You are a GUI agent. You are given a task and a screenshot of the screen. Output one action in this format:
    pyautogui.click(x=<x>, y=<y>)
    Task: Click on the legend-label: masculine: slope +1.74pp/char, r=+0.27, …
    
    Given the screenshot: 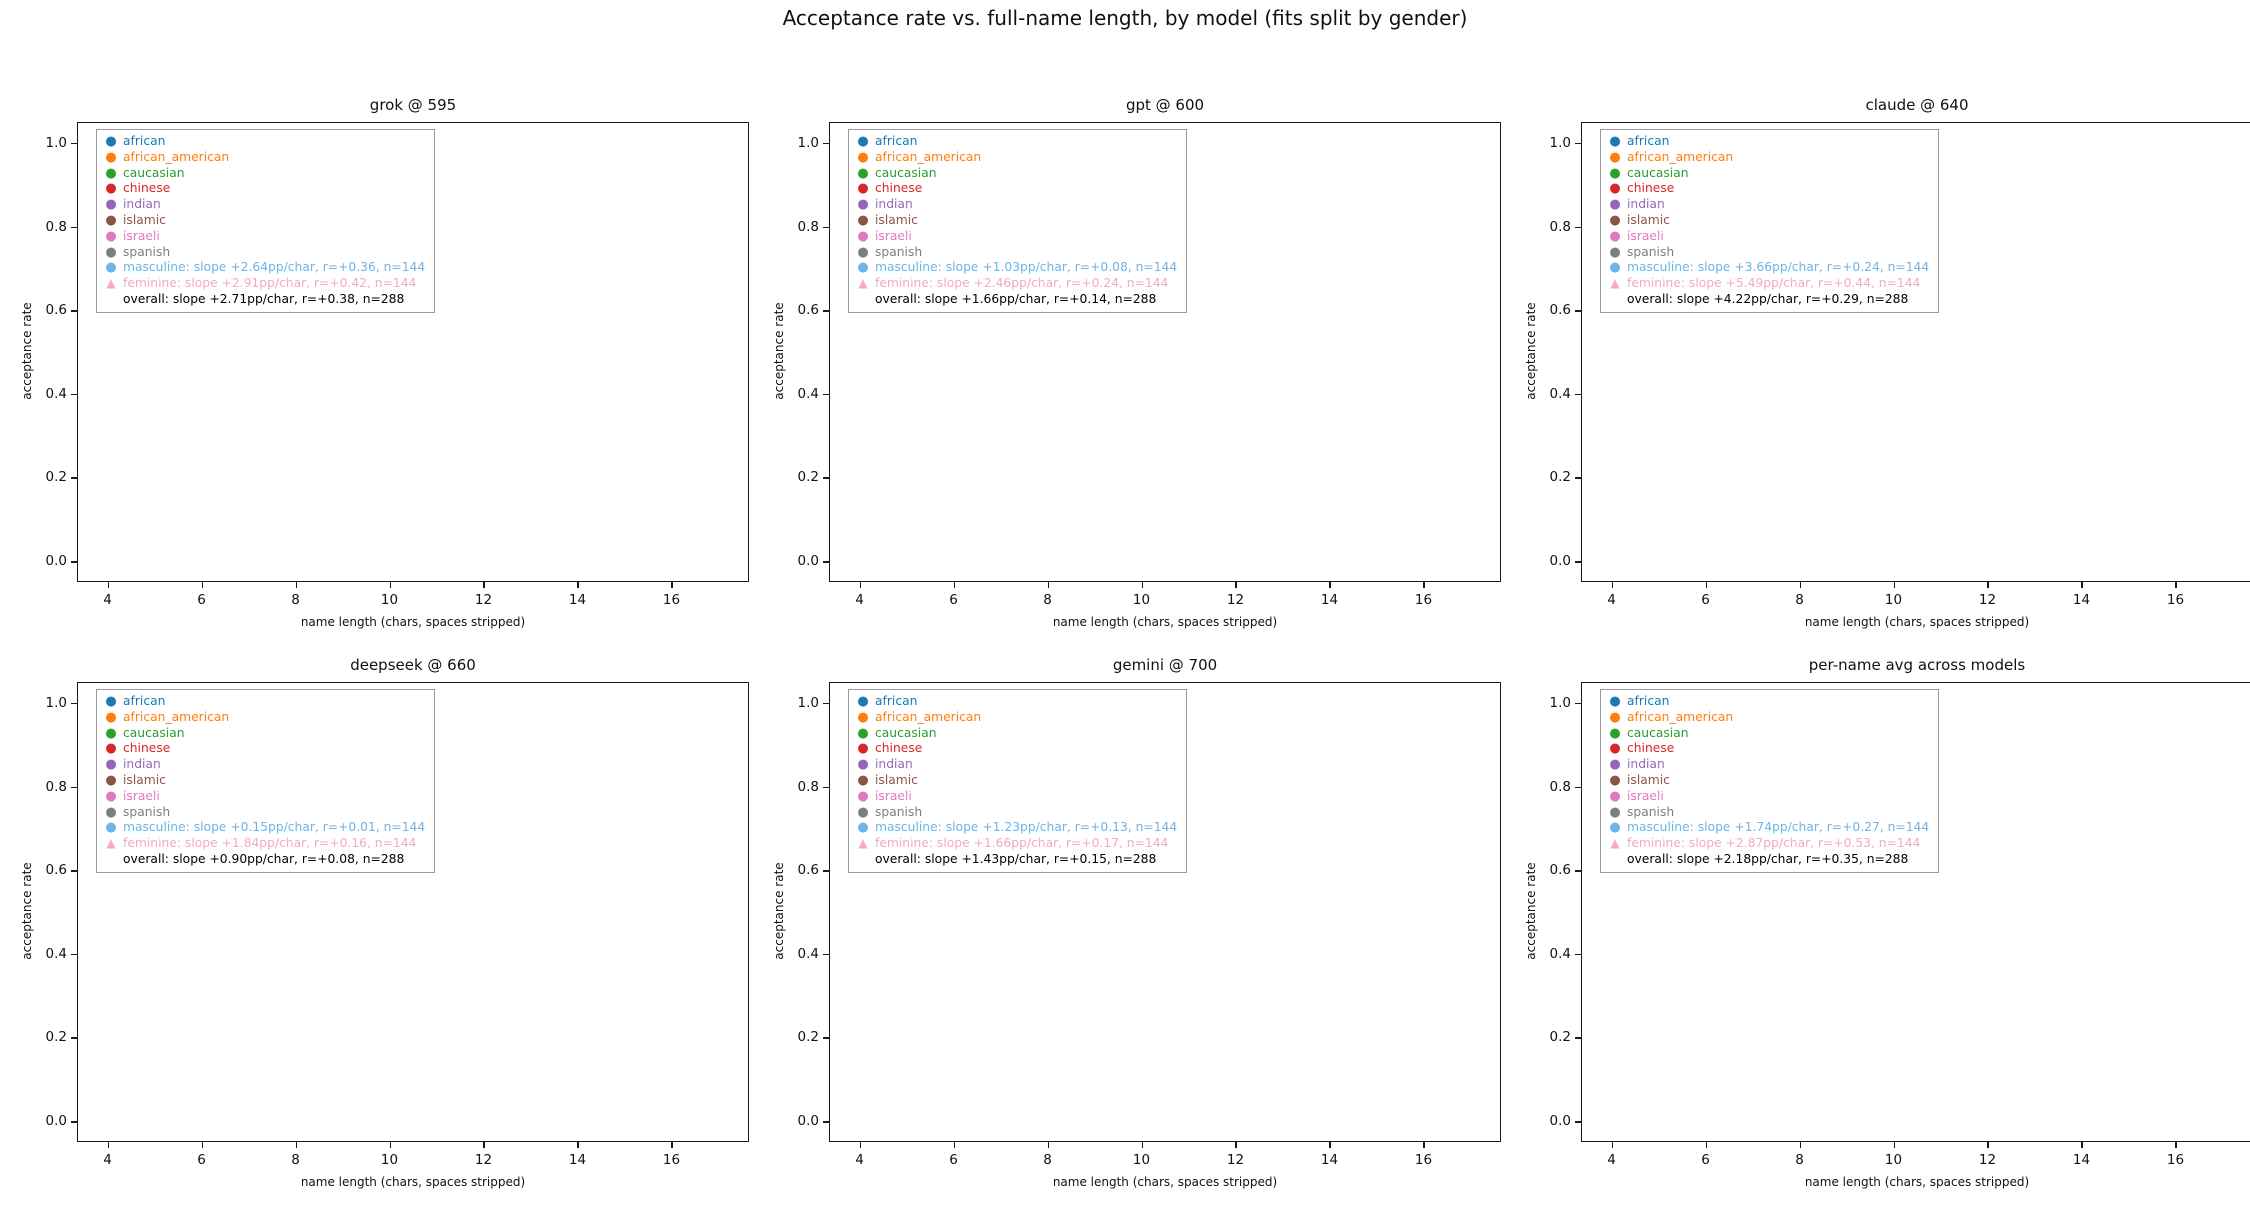 What is the action you would take?
    pyautogui.click(x=1778, y=827)
    